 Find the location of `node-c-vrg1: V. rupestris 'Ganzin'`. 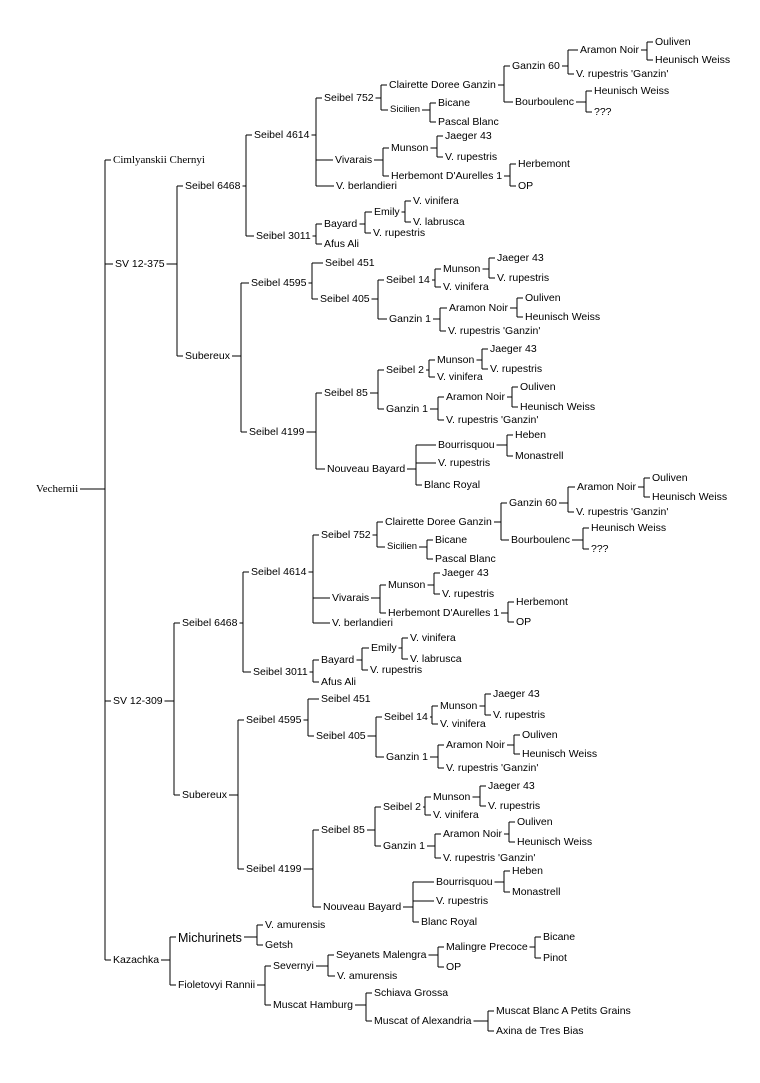

node-c-vrg1: V. rupestris 'Ganzin' is located at coordinates (622, 74).